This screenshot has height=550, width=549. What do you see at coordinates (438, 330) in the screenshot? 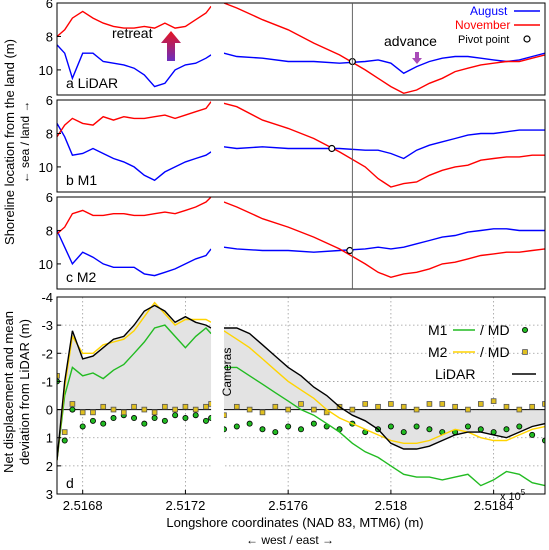
I see `legend-d-m1-label: M1` at bounding box center [438, 330].